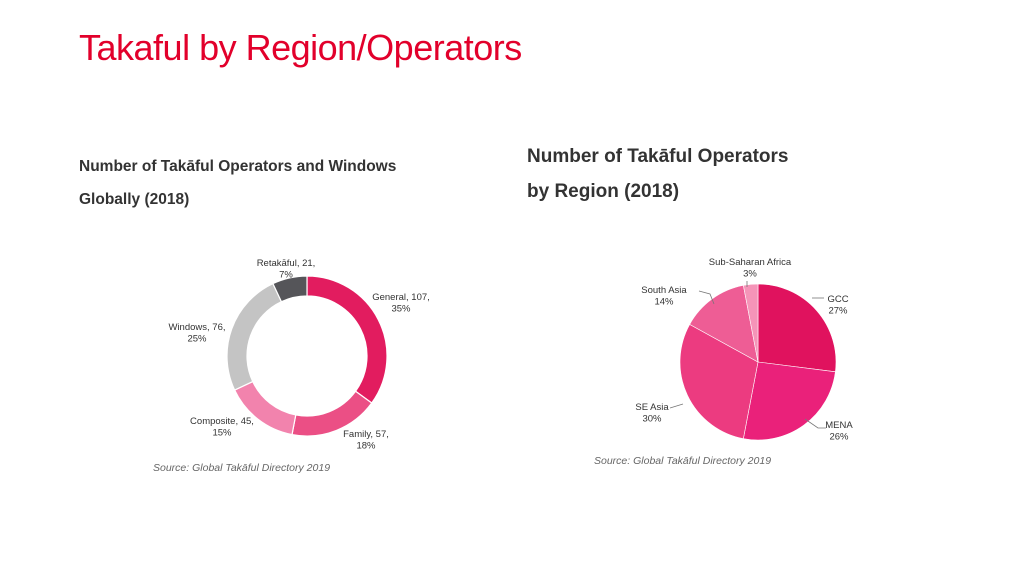 The image size is (1024, 576). I want to click on right-chart-heading-line-2: by Region (2018), so click(603, 191).